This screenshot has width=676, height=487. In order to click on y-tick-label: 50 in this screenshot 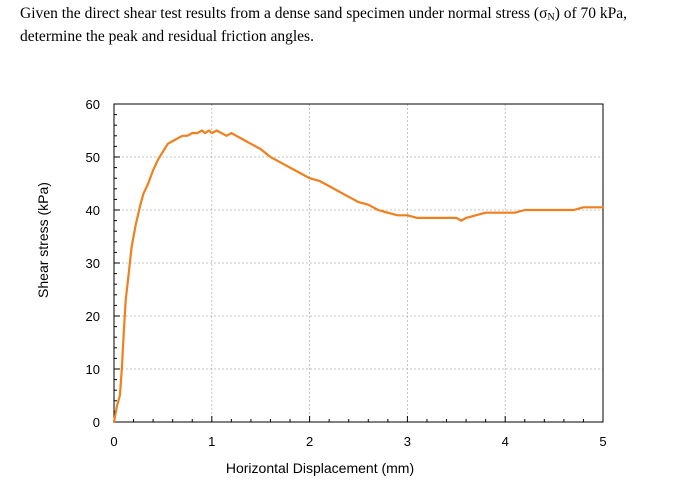, I will do `click(93, 157)`.